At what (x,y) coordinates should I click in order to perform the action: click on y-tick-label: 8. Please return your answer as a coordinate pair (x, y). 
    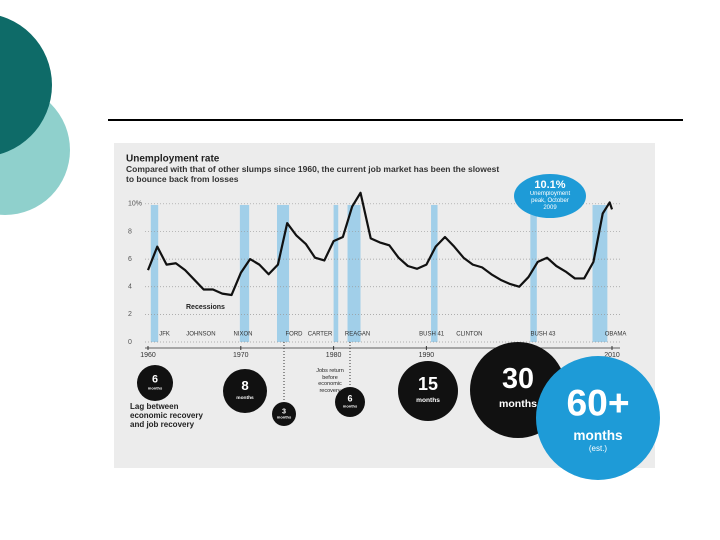
    Looking at the image, I should click on (130, 231).